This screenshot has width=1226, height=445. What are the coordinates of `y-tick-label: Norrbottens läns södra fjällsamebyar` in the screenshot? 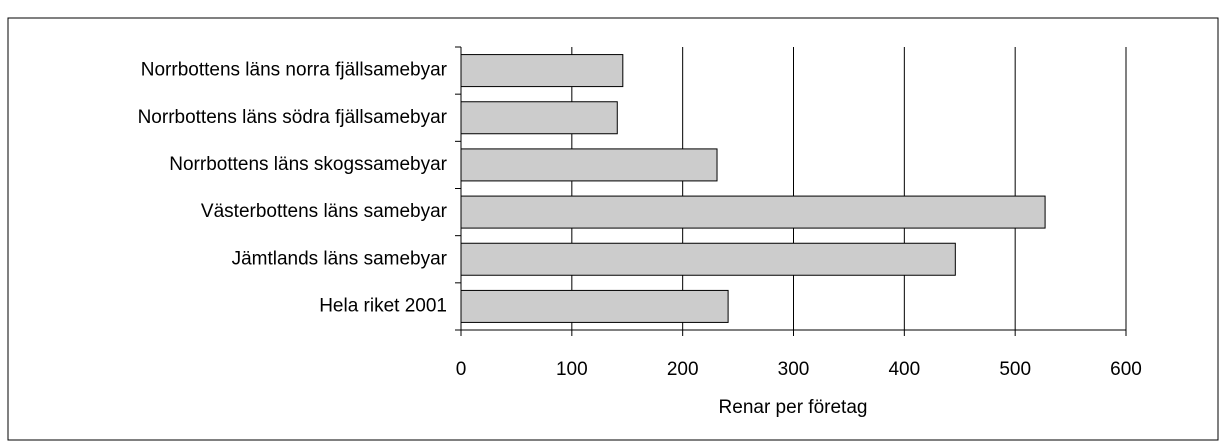 It's located at (293, 117).